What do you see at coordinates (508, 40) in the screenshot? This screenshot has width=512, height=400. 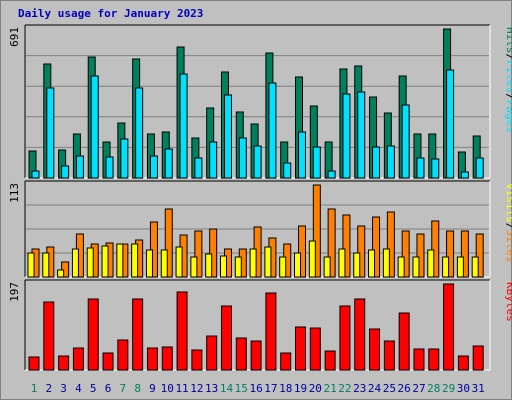 I see `legend-entry: Hits` at bounding box center [508, 40].